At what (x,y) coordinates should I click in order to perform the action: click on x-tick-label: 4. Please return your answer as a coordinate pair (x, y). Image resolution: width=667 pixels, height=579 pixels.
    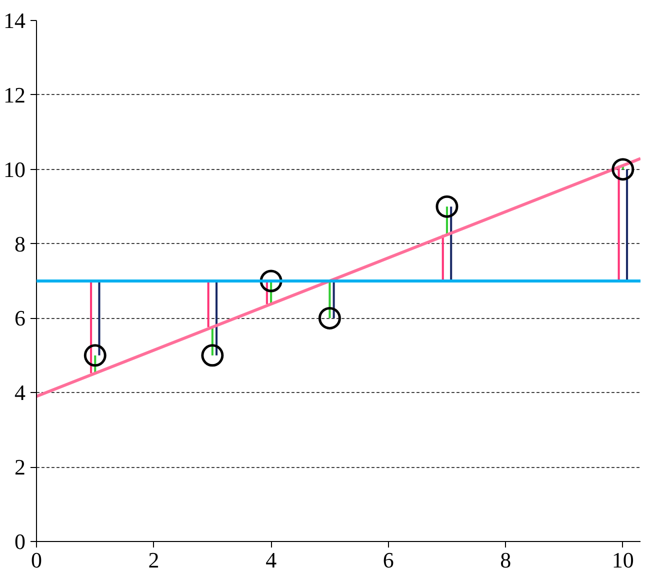
    Looking at the image, I should click on (271, 560).